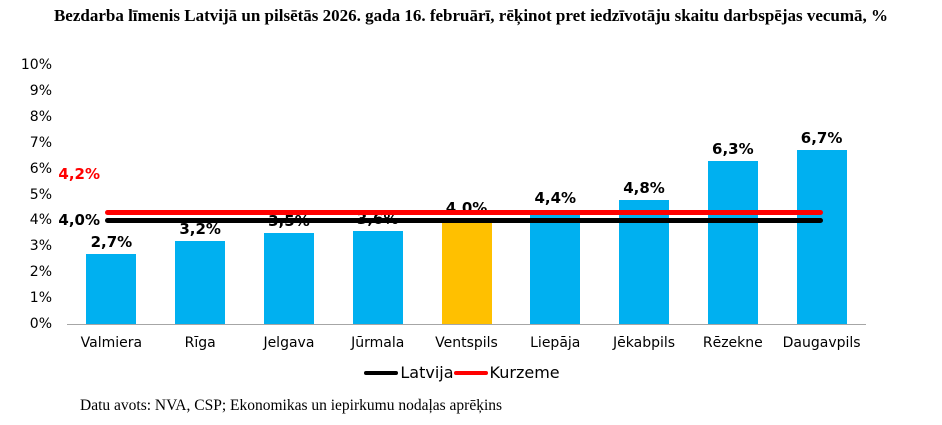 The image size is (942, 425). Describe the element at coordinates (555, 198) in the screenshot. I see `bar-value-label: 4,4%` at that location.